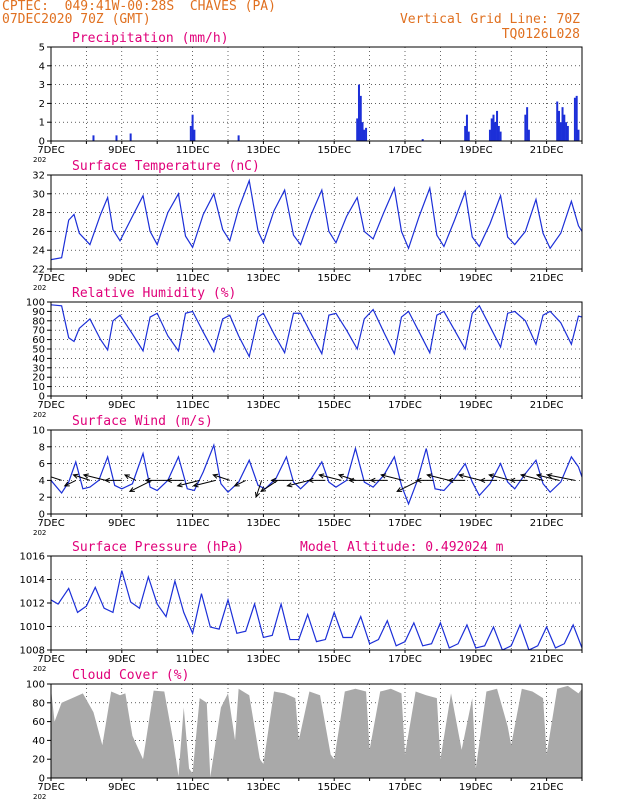 The width and height of the screenshot is (618, 800). What do you see at coordinates (316, 219) in the screenshot?
I see `surface-temperature-plot` at bounding box center [316, 219].